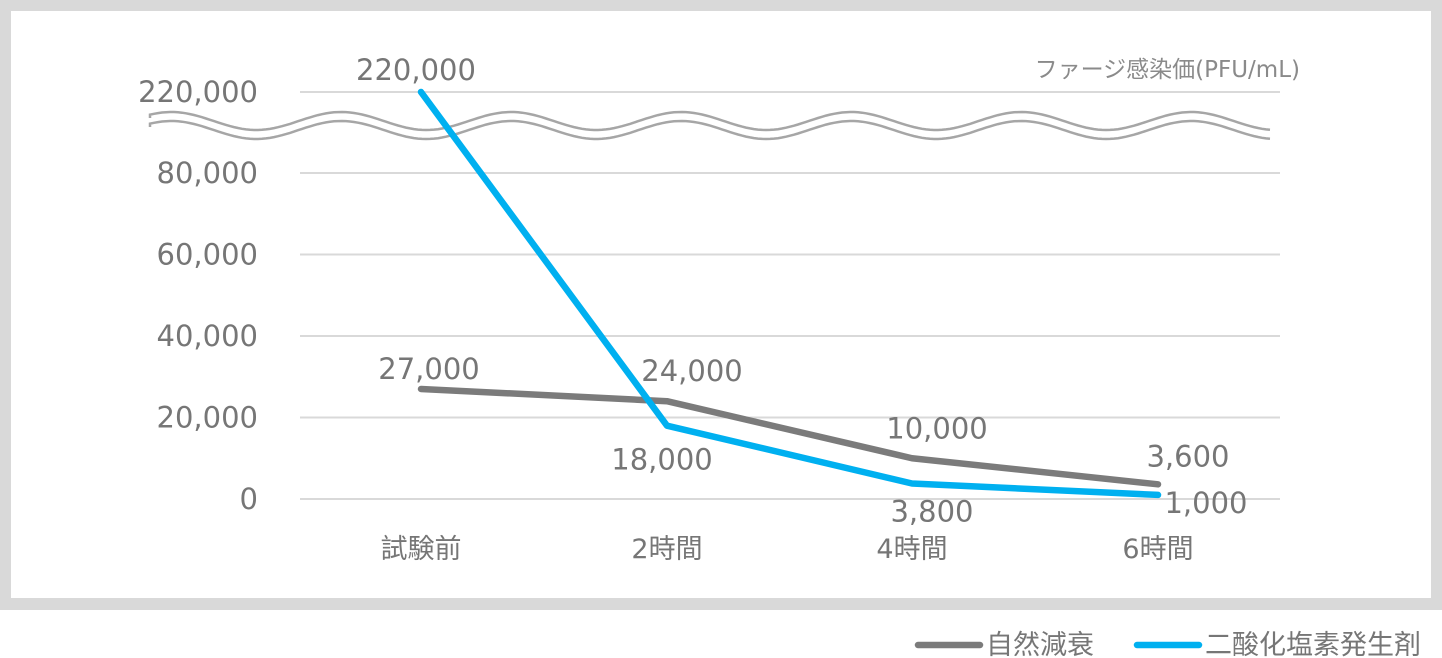  I want to click on axis-break-wave-upper, so click(709, 121).